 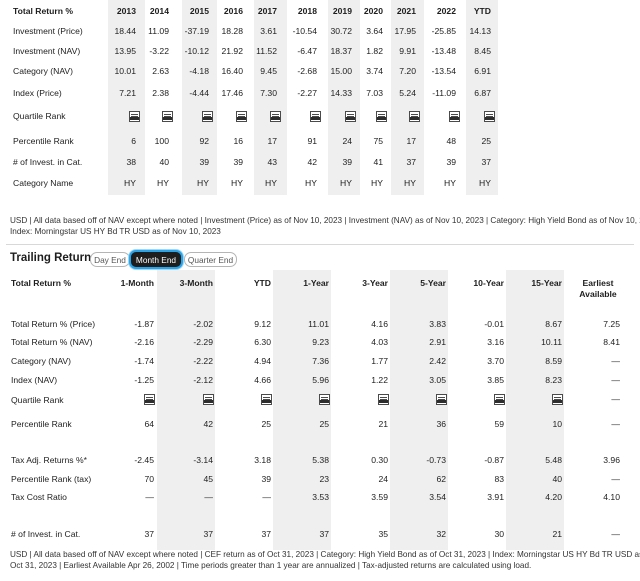 What do you see at coordinates (553, 324) in the screenshot?
I see `value-cell: 8.67` at bounding box center [553, 324].